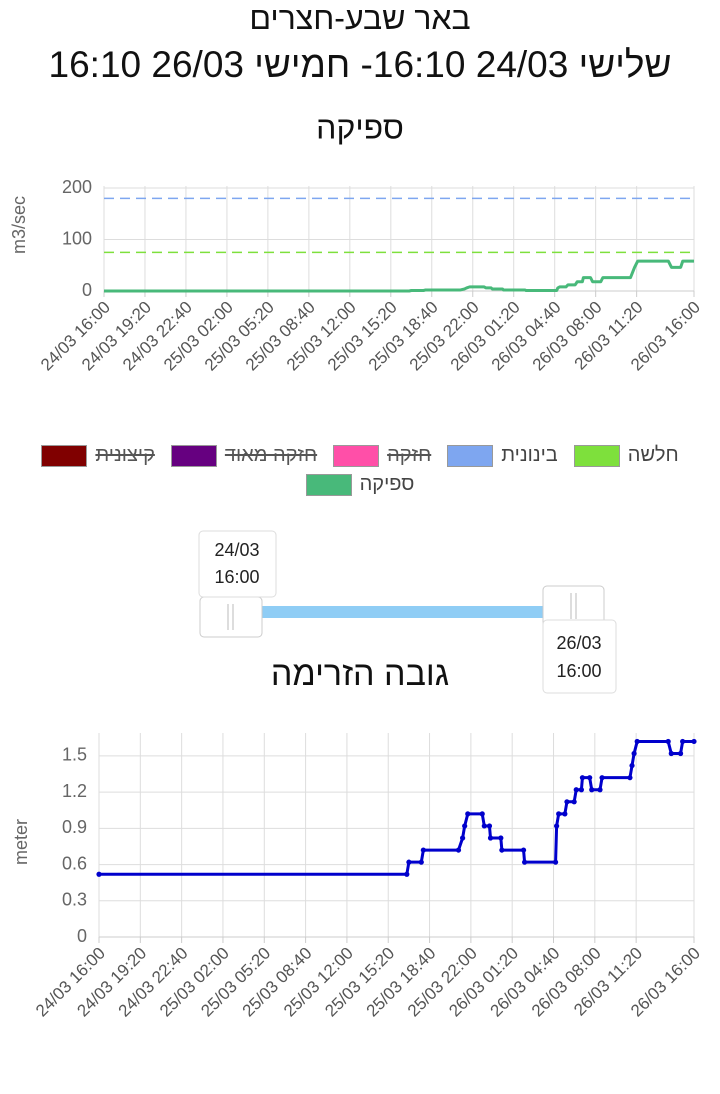 The image size is (720, 1094). I want to click on slider-start-date: 24/03, so click(236, 550).